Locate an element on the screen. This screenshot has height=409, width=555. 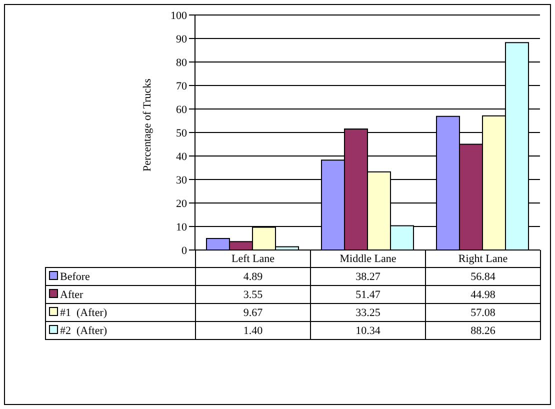
y-tick-label: 60 is located at coordinates (182, 110).